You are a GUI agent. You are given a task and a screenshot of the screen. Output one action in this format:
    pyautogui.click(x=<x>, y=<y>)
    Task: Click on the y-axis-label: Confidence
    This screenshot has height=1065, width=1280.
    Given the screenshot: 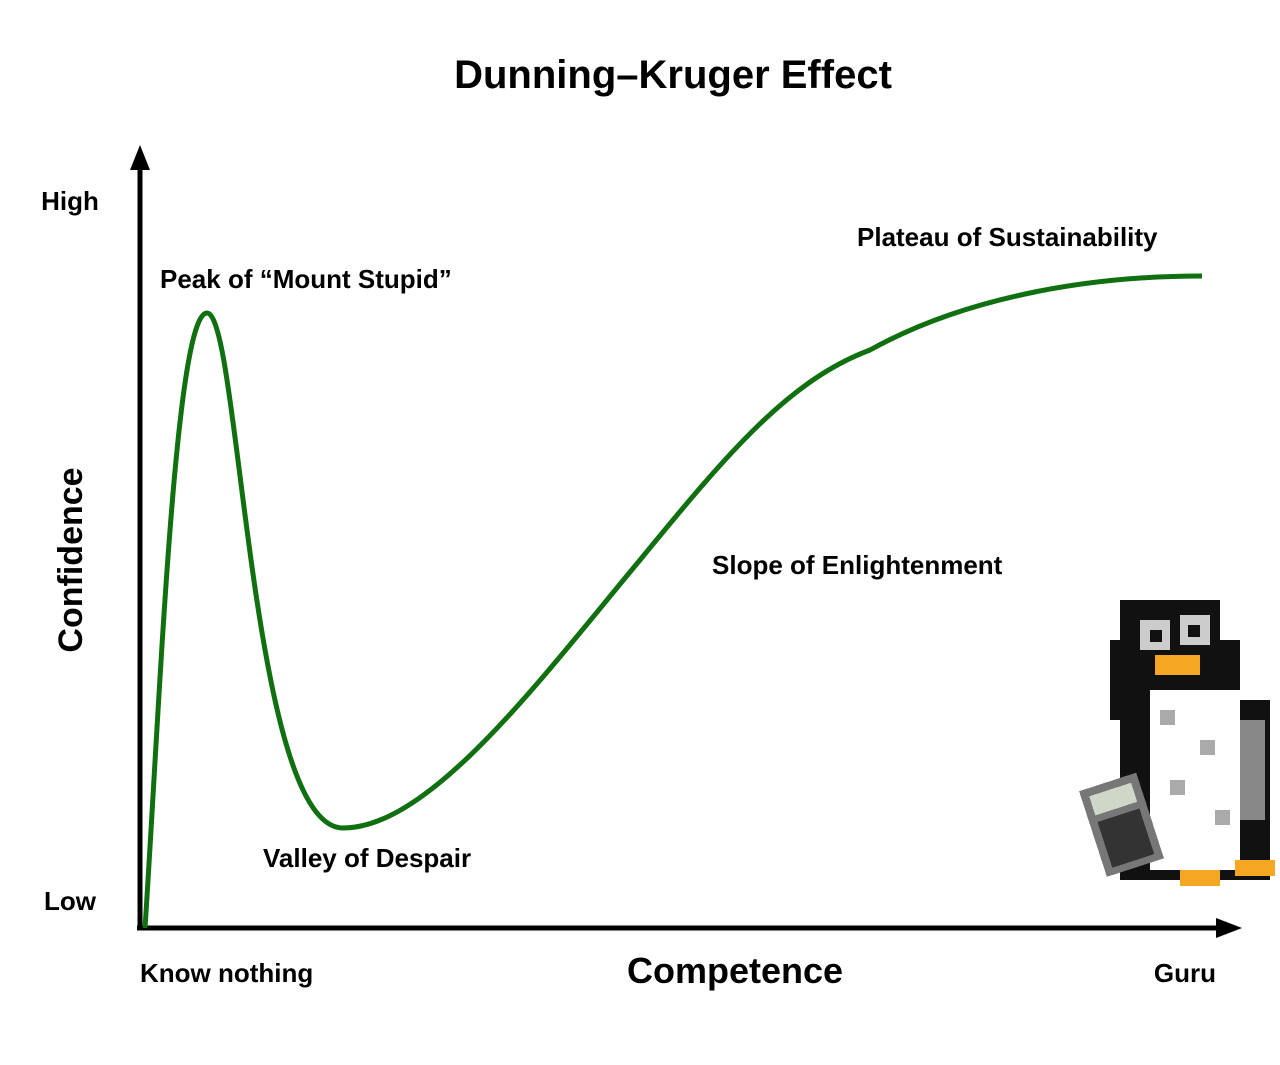 What is the action you would take?
    pyautogui.click(x=71, y=559)
    